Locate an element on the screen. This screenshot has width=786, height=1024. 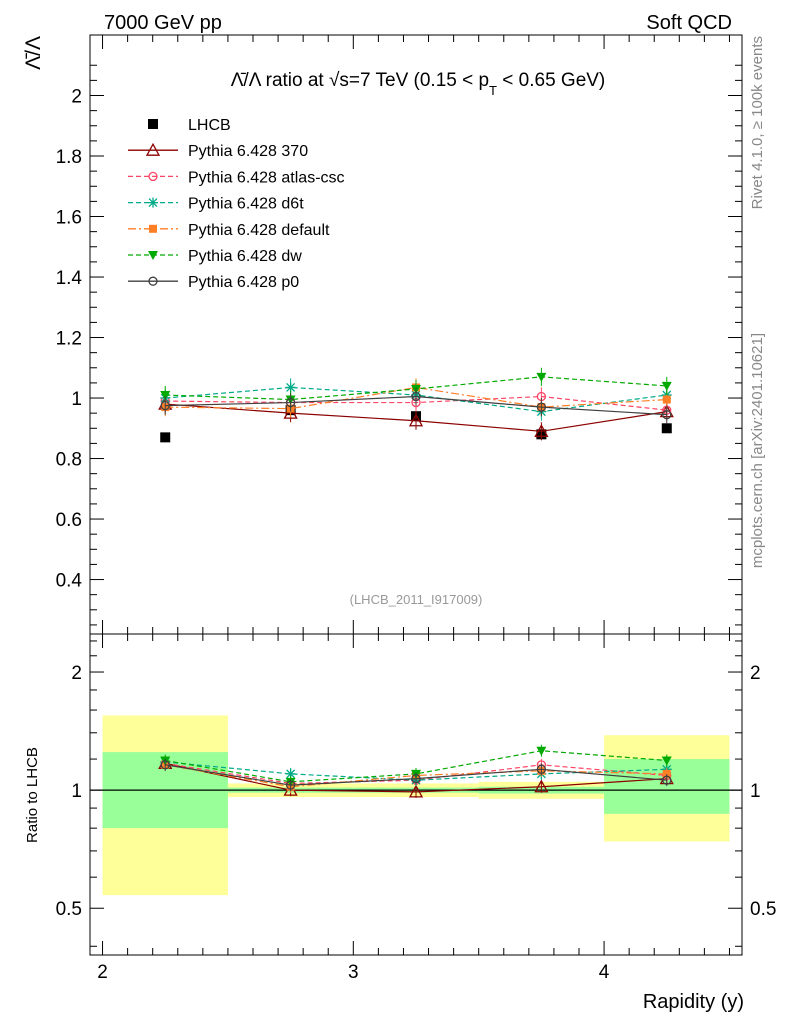
ratio-line-default is located at coordinates (416, 776).